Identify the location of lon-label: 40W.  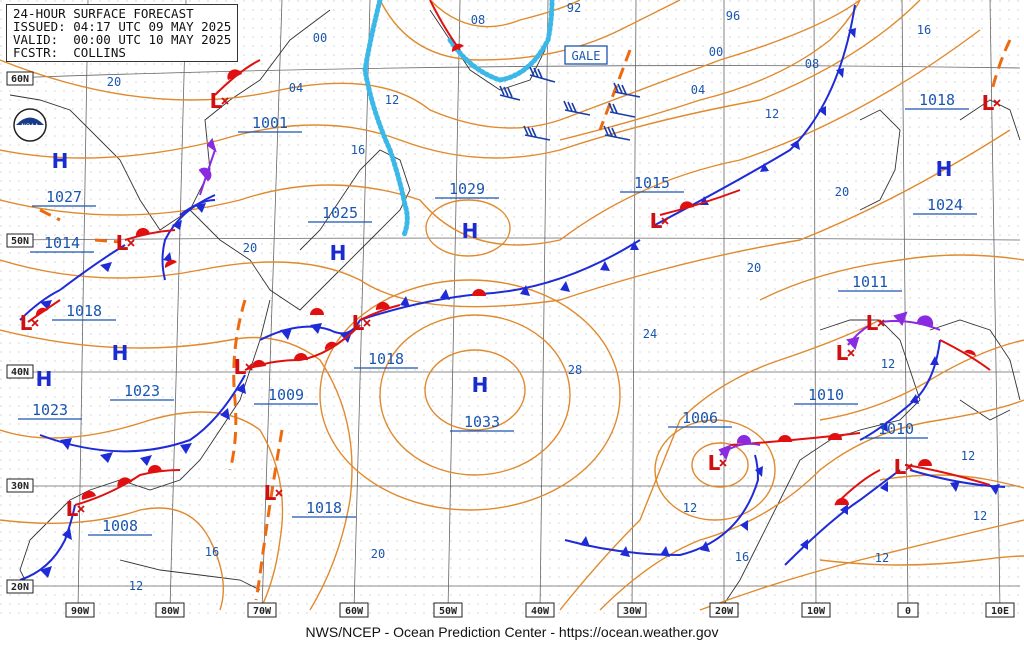
(540, 611).